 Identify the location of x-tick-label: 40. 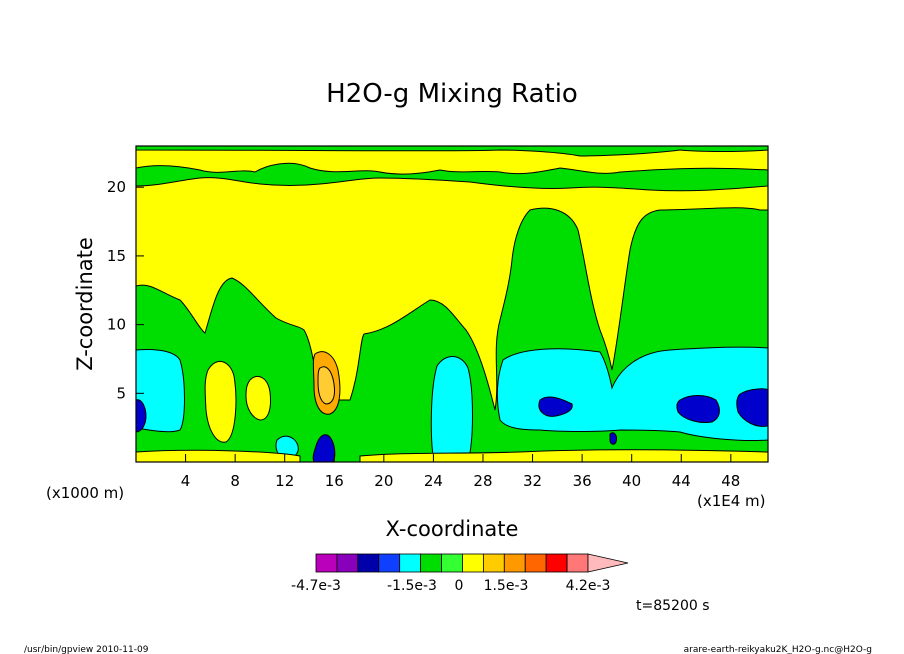
(631, 481).